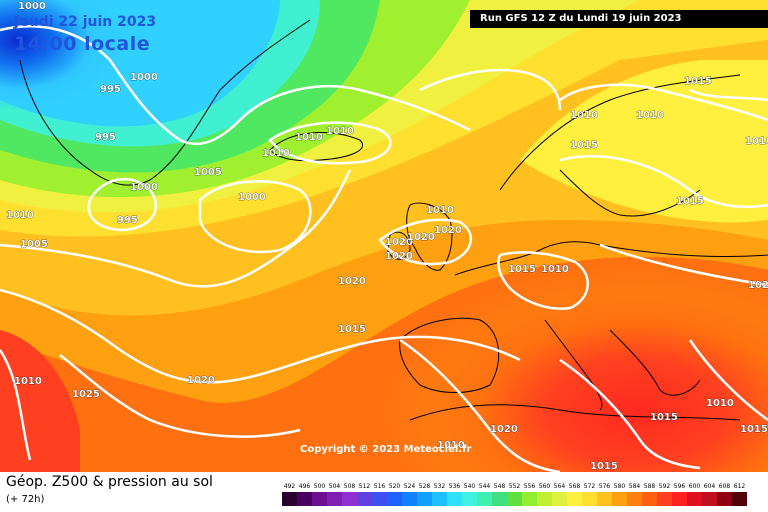 The width and height of the screenshot is (768, 512). Describe the element at coordinates (440, 486) in the screenshot. I see `scale-tick-label: 532` at that location.